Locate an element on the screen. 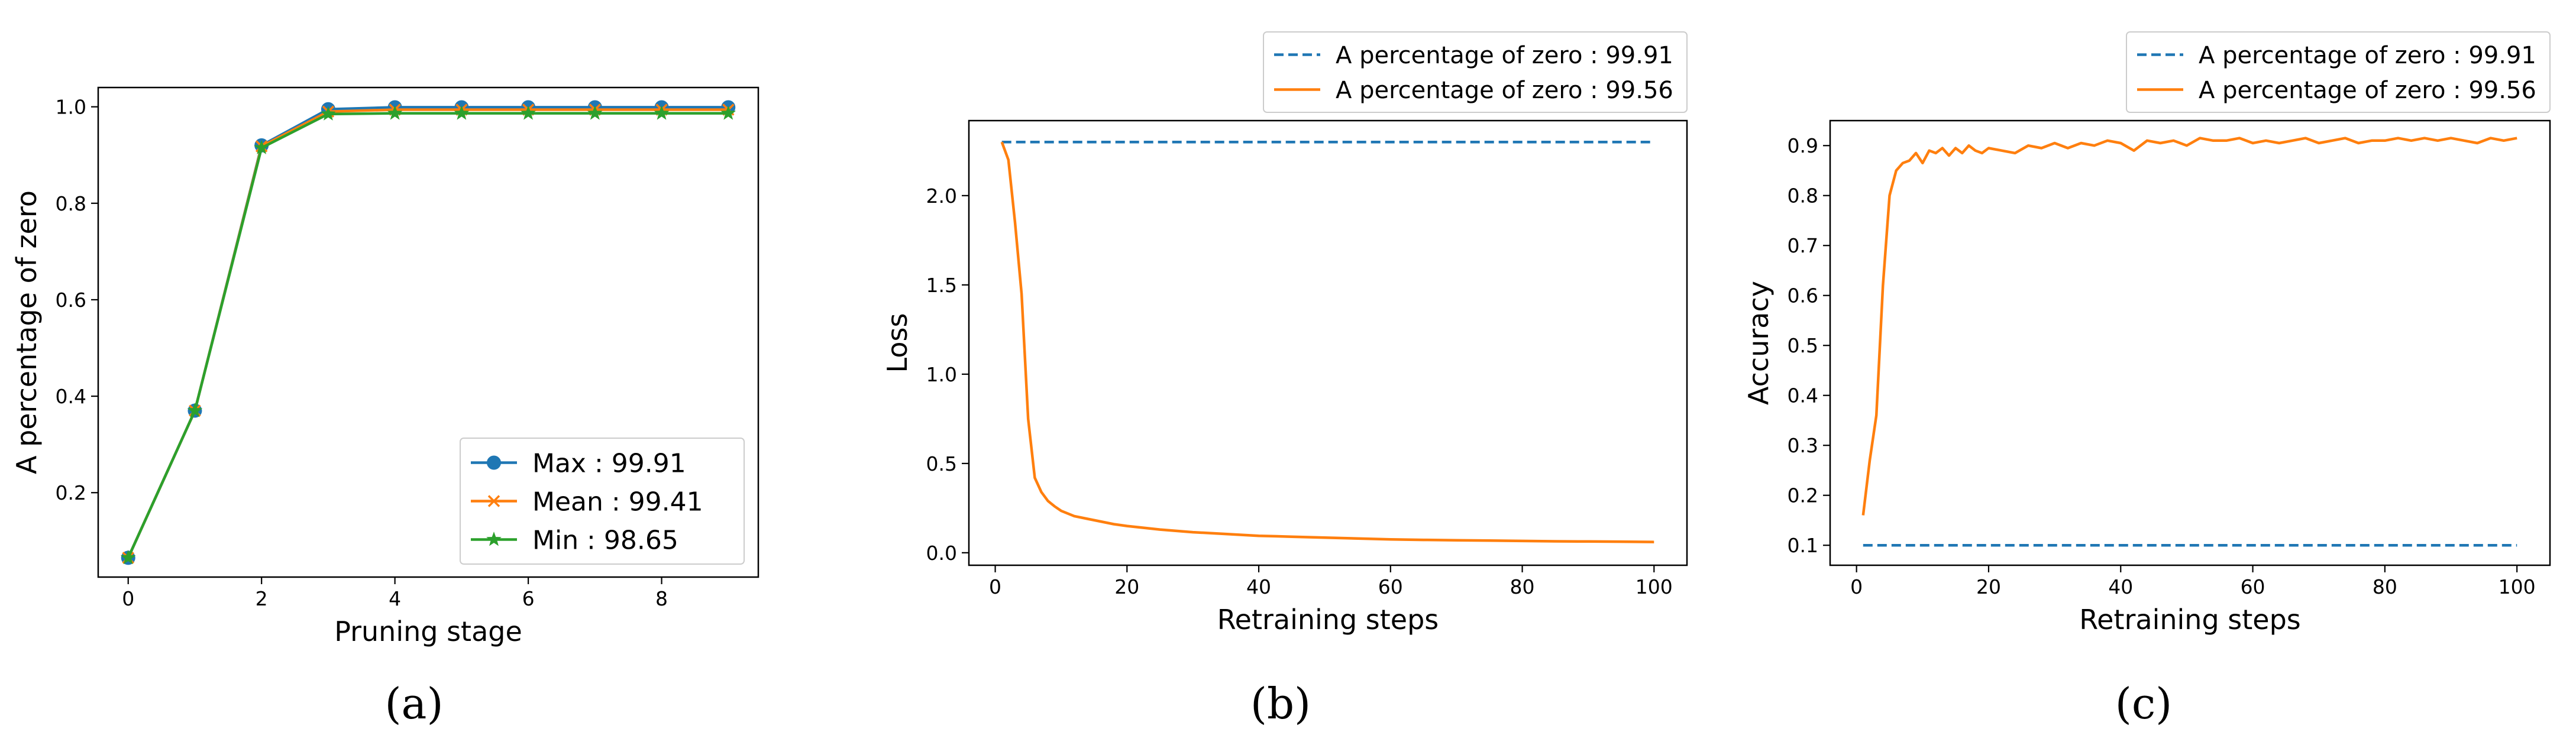 The image size is (2576, 745). y-tick-label-7: 0.7 is located at coordinates (1803, 245).